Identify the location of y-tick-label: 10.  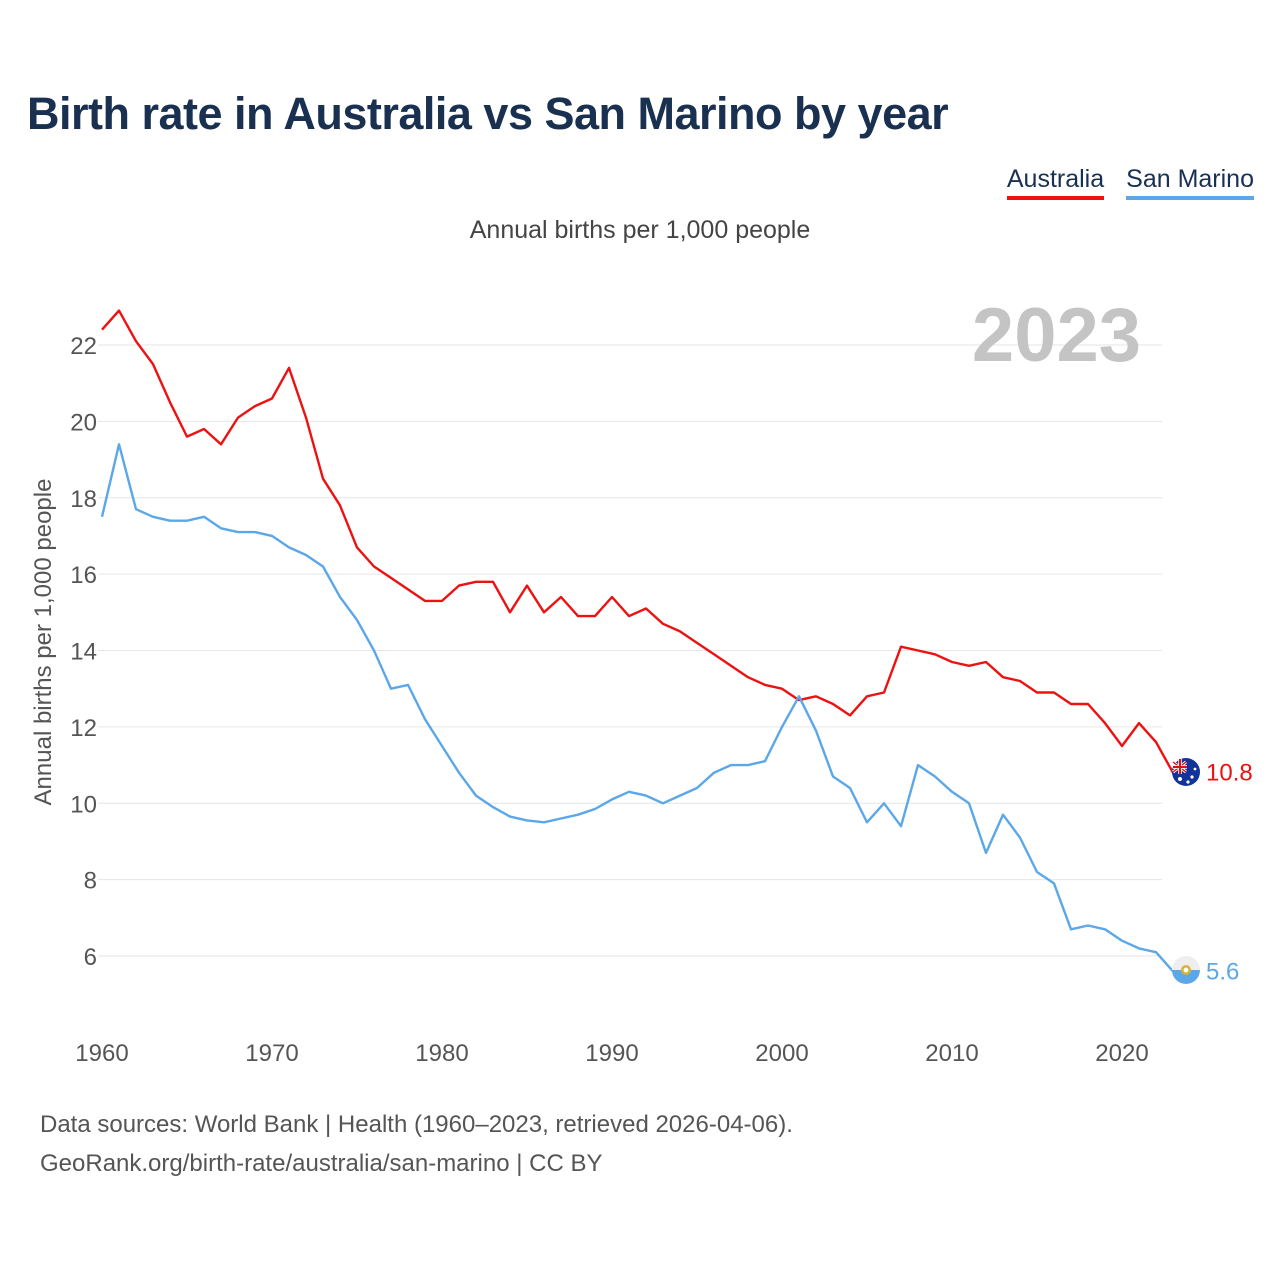
(83, 804).